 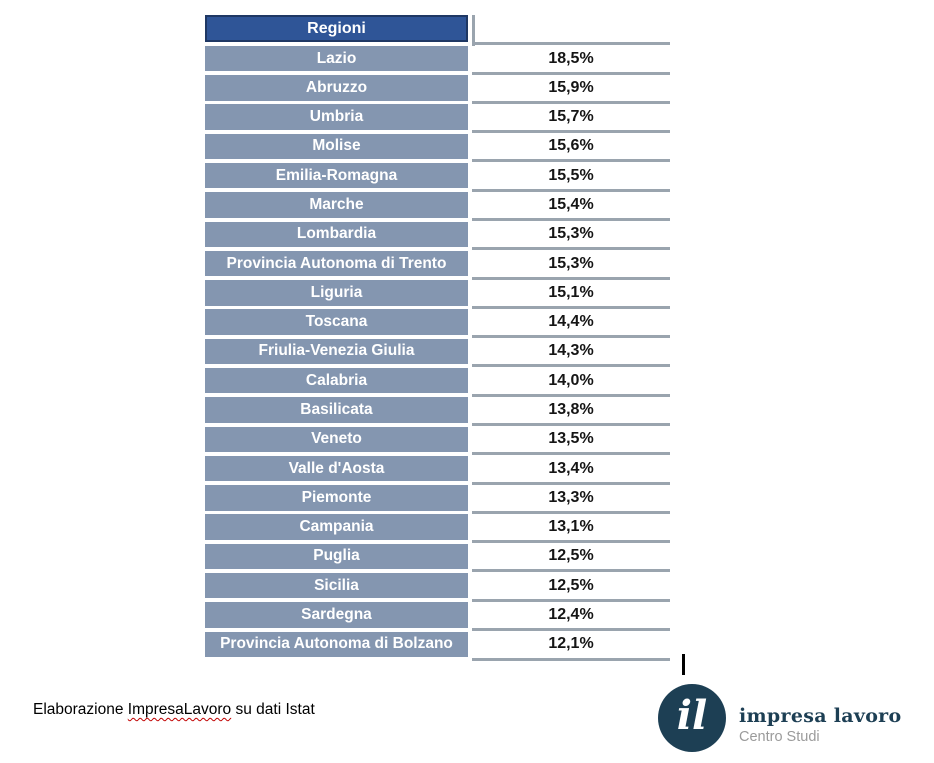 What do you see at coordinates (571, 320) in the screenshot?
I see `value-cell: 14,4%` at bounding box center [571, 320].